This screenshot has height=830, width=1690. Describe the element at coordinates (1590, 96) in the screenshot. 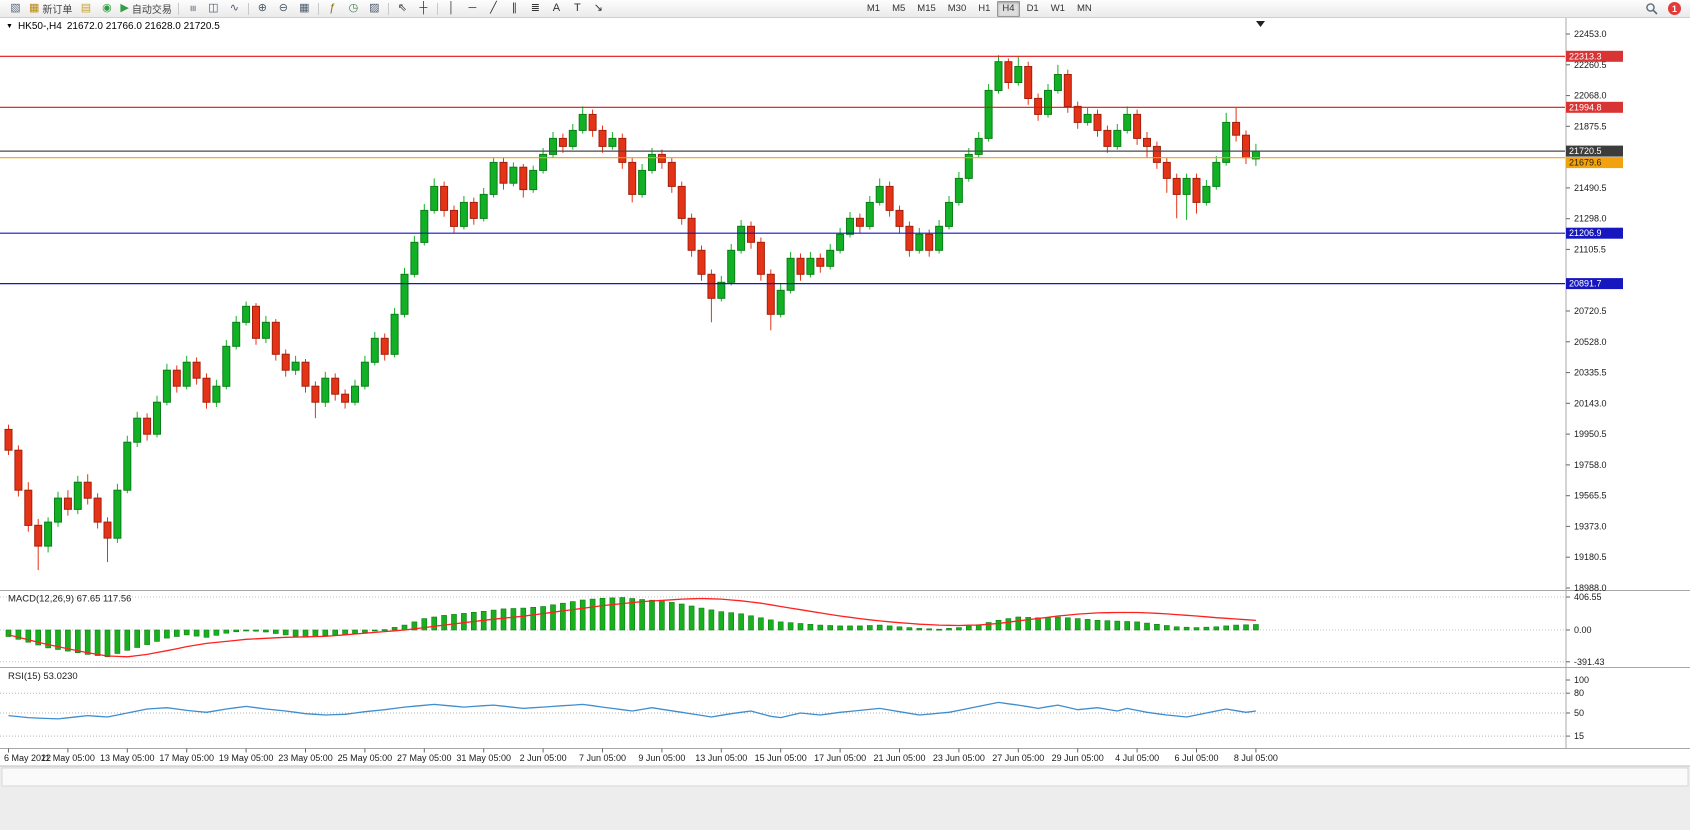

I see `price-axis-label: 22068.0` at that location.